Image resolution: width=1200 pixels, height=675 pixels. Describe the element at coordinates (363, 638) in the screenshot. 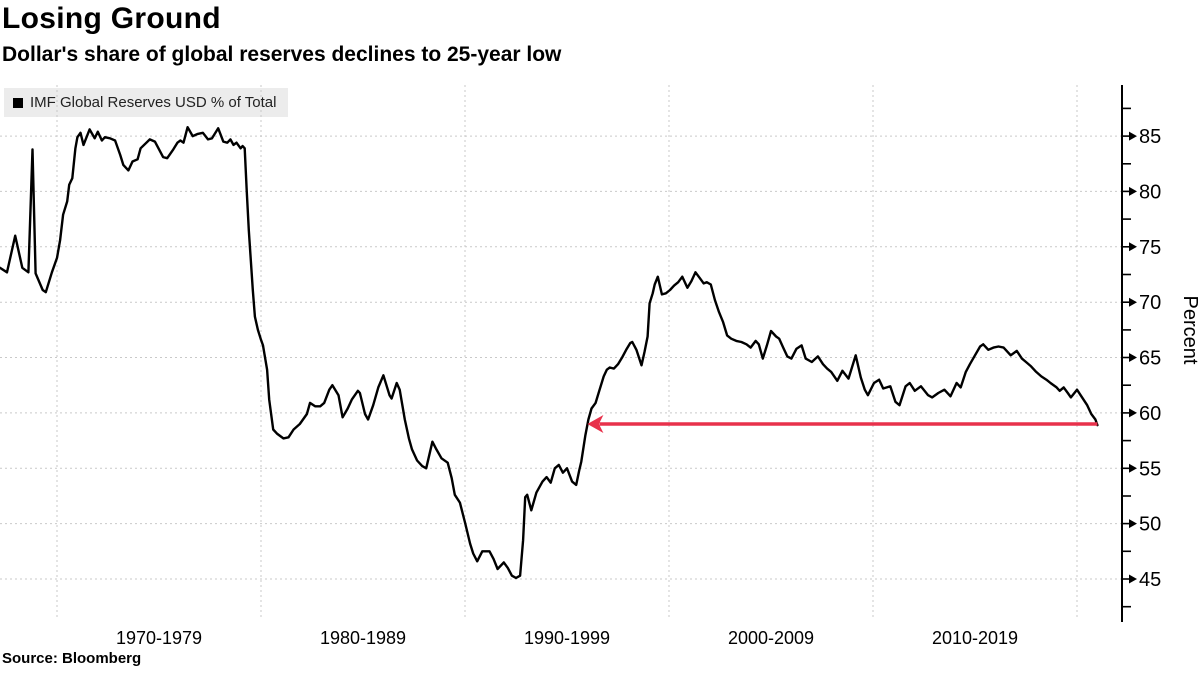

I see `x-axis-label: 1980-1989` at that location.